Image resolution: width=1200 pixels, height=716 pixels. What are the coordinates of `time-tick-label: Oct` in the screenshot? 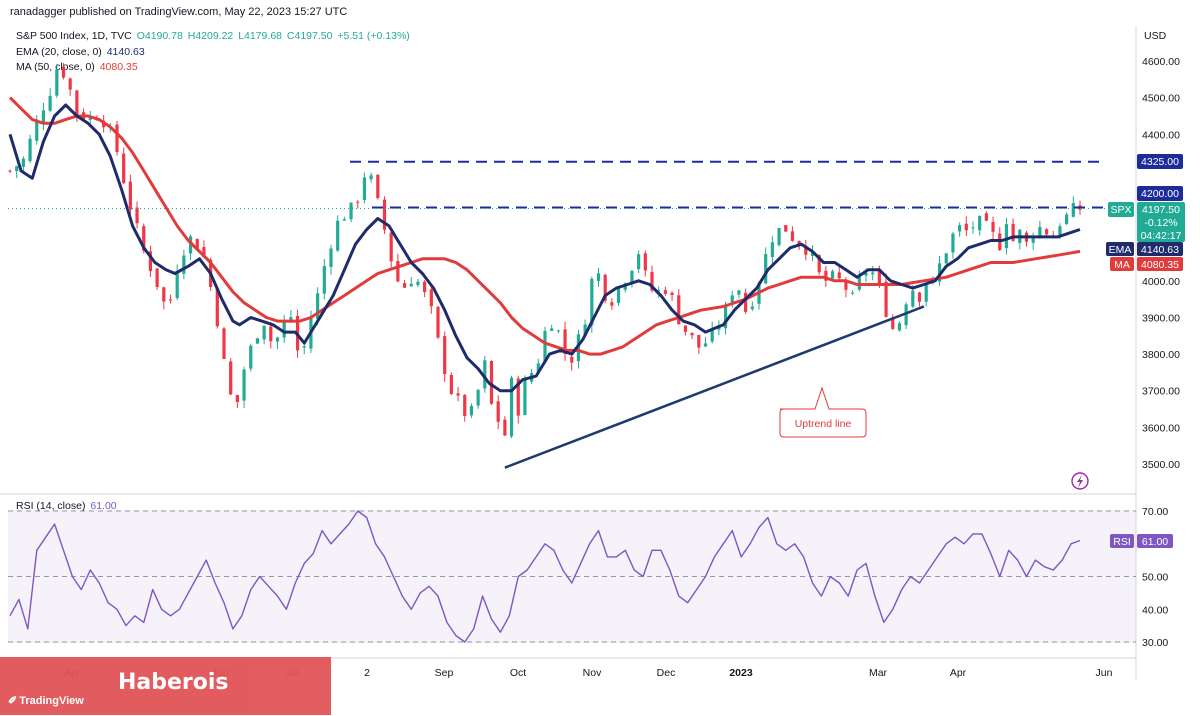 It's located at (518, 673).